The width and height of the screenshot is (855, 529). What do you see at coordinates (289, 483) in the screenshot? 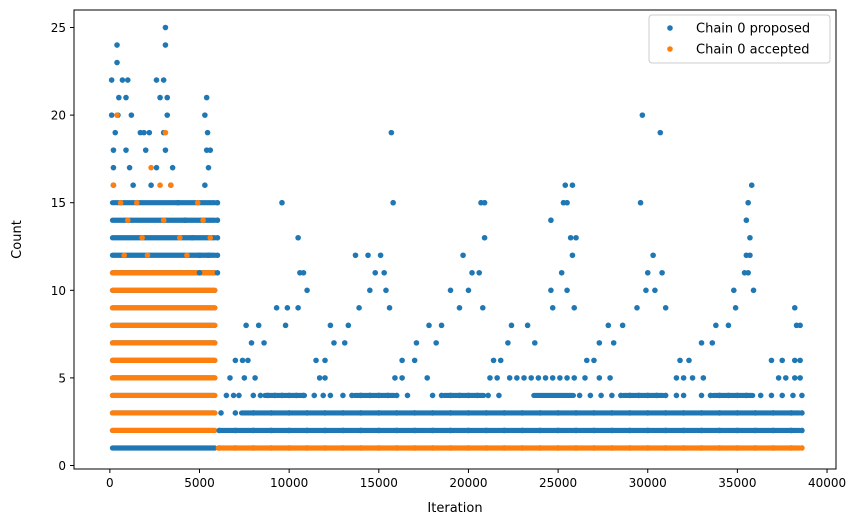
I see `x-tick-label: 10000` at bounding box center [289, 483].